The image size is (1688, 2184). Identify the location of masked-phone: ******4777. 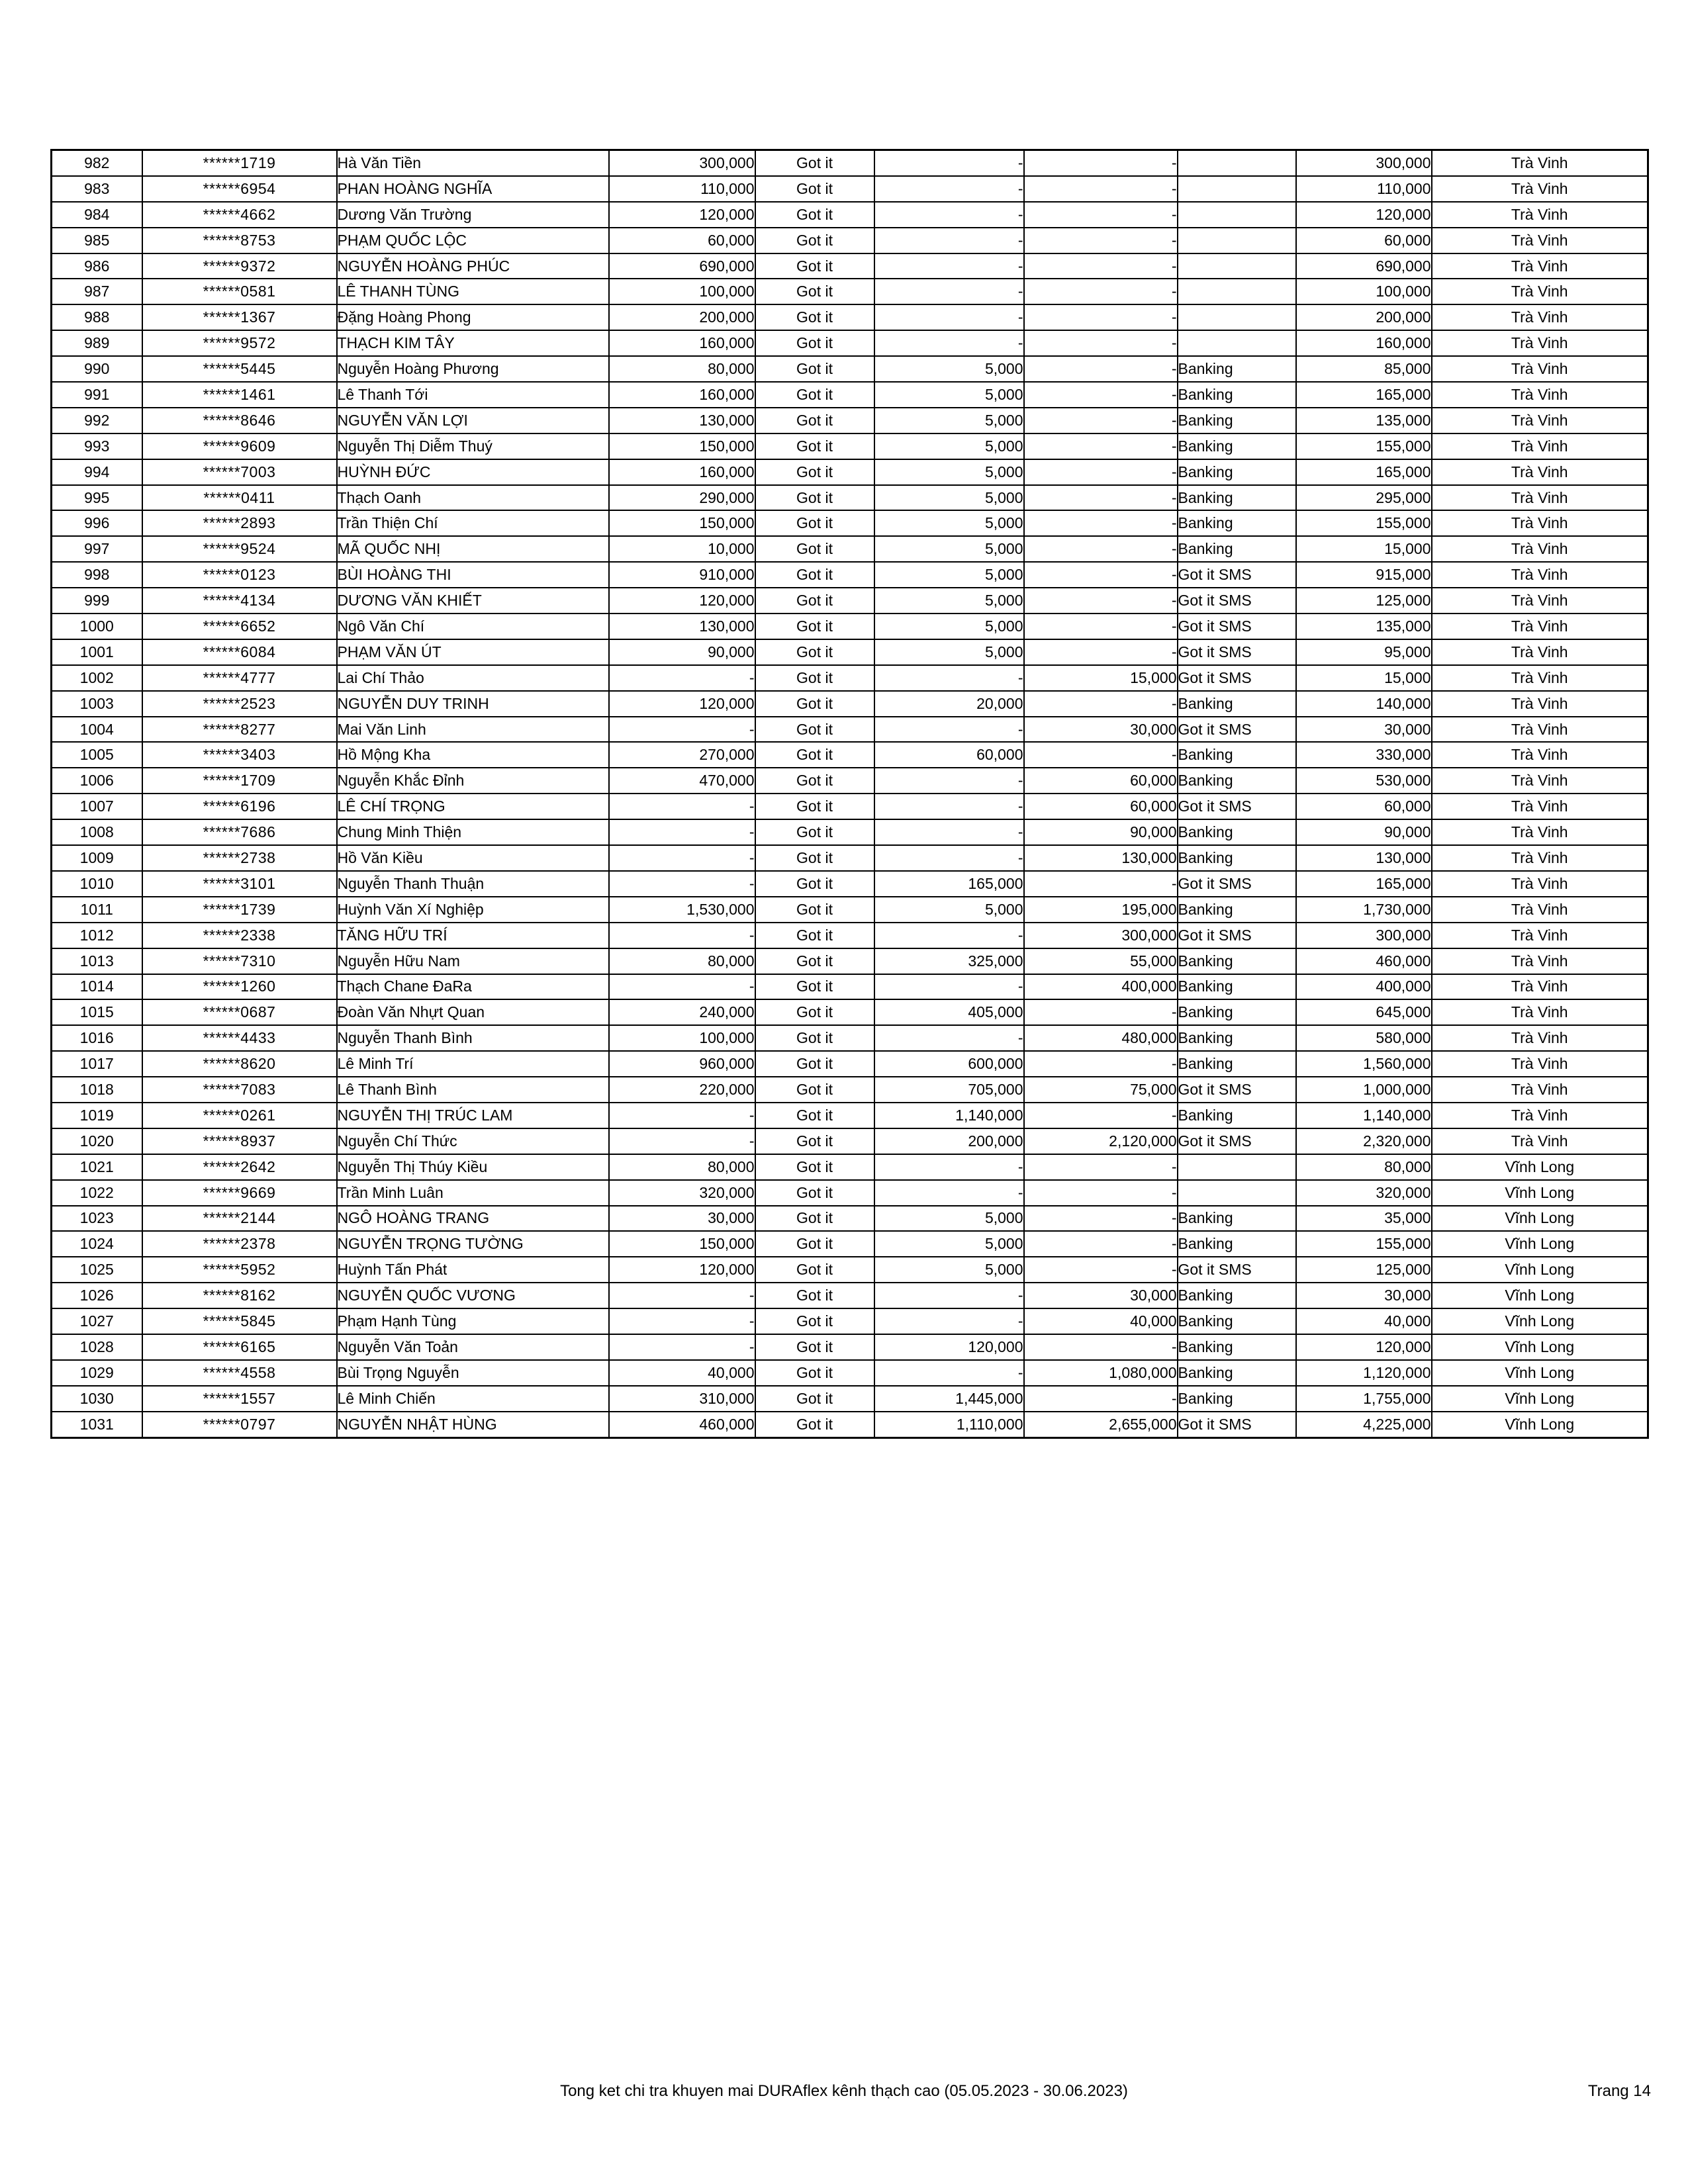
(239, 678).